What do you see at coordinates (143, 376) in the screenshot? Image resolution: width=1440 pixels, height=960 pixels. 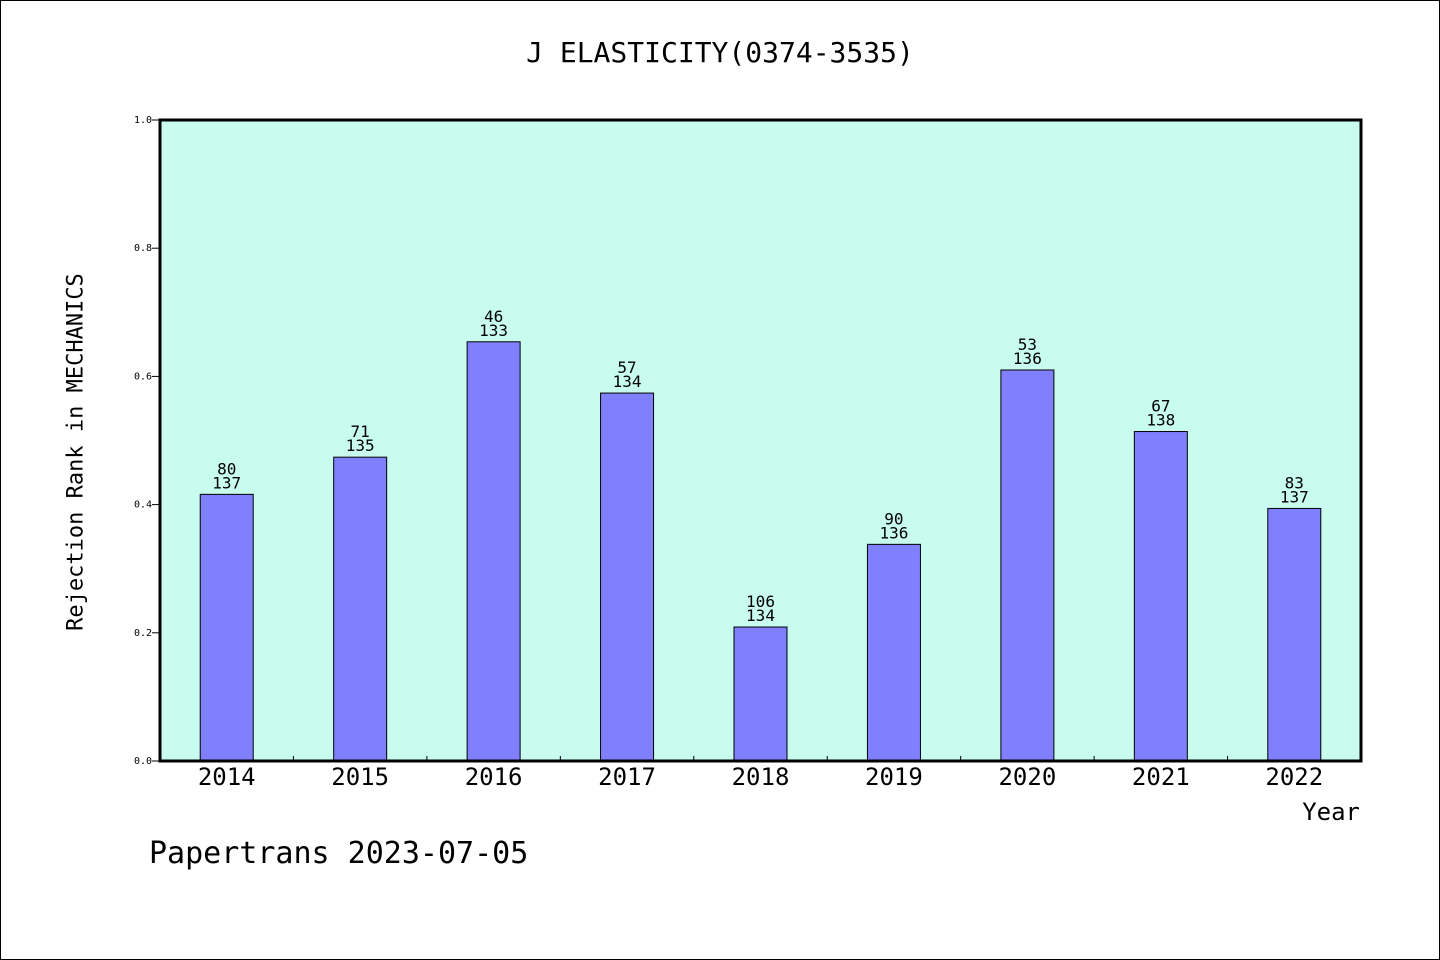 I see `y-tick-label: 0.6` at bounding box center [143, 376].